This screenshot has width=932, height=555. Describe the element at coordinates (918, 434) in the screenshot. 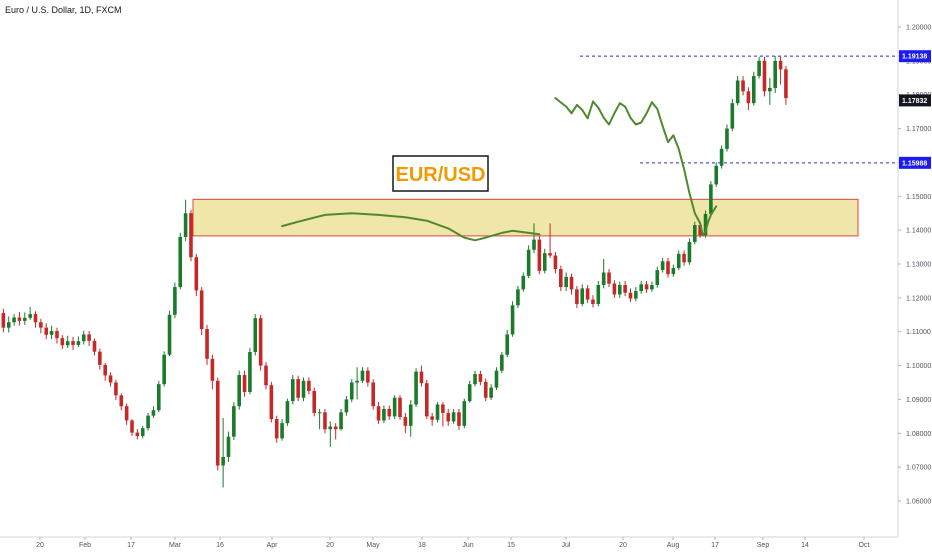

I see `y-tick-label: 1.08000` at that location.